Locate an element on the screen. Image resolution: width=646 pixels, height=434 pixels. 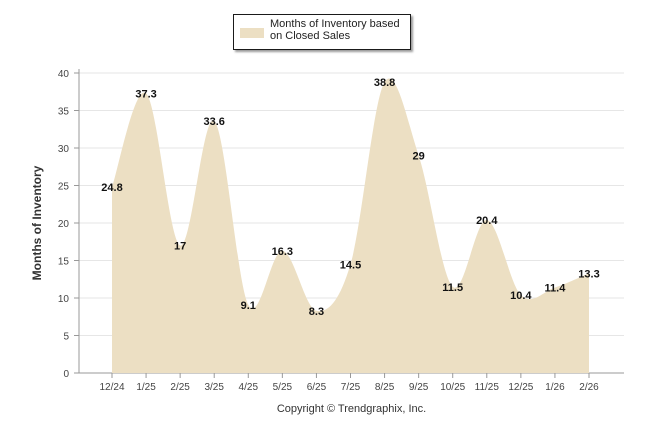
data-label: 14.5 is located at coordinates (350, 265).